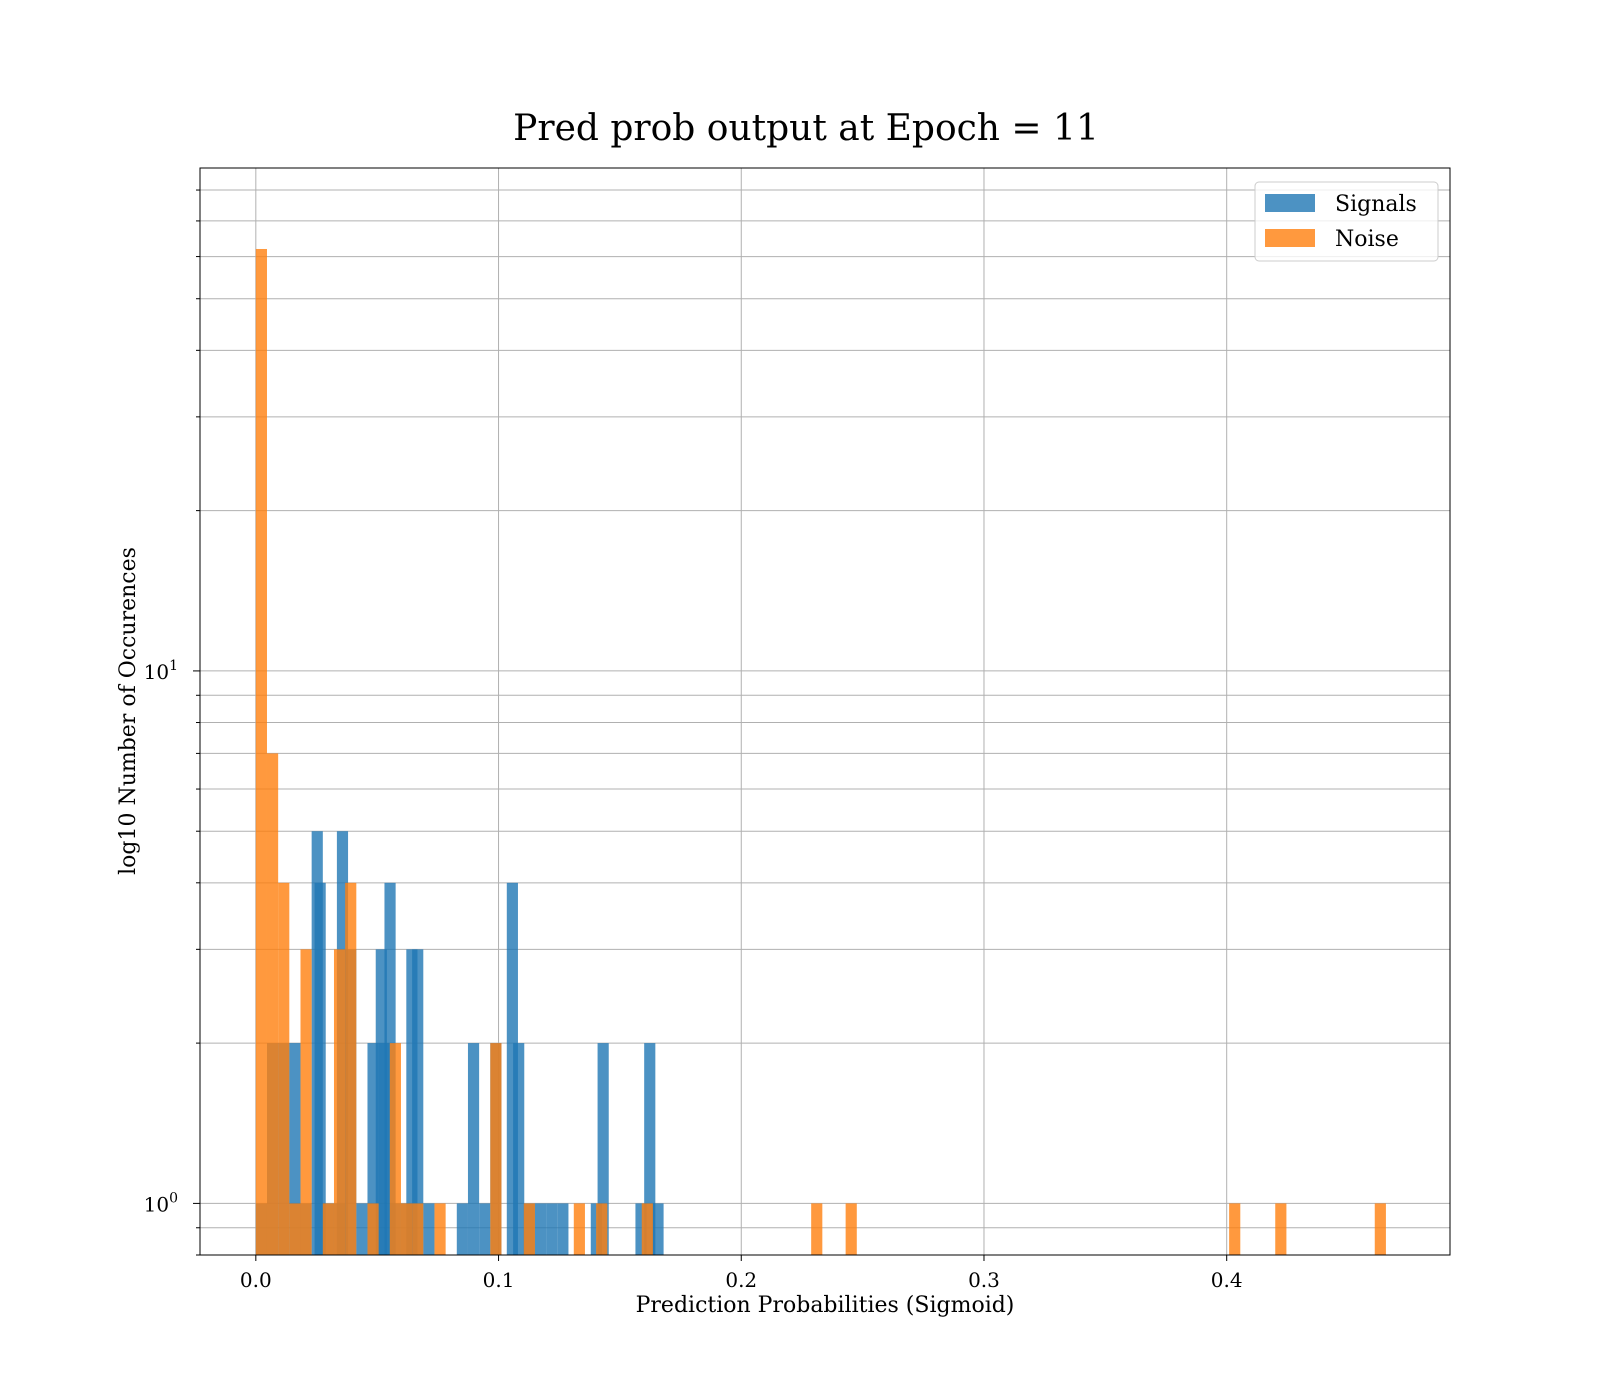 The width and height of the screenshot is (1600, 1400). Describe the element at coordinates (1290, 203) in the screenshot. I see `legend-swatch-signals` at that location.